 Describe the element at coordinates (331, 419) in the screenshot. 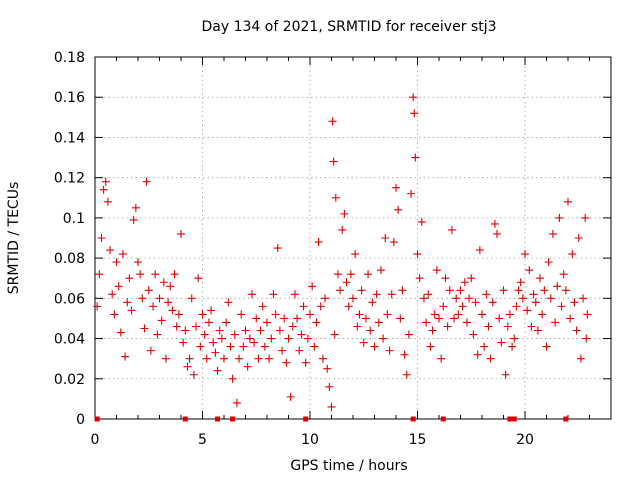

I see `zero-markers` at that location.